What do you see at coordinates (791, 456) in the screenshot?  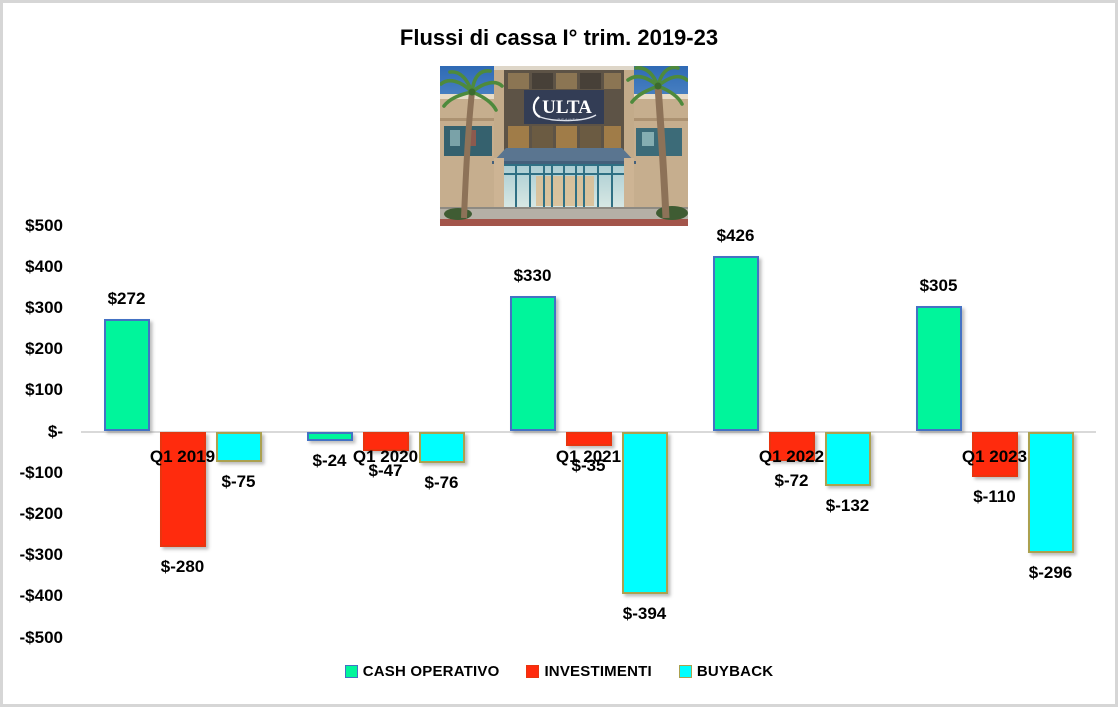 I see `category-label: Q1 2022` at bounding box center [791, 456].